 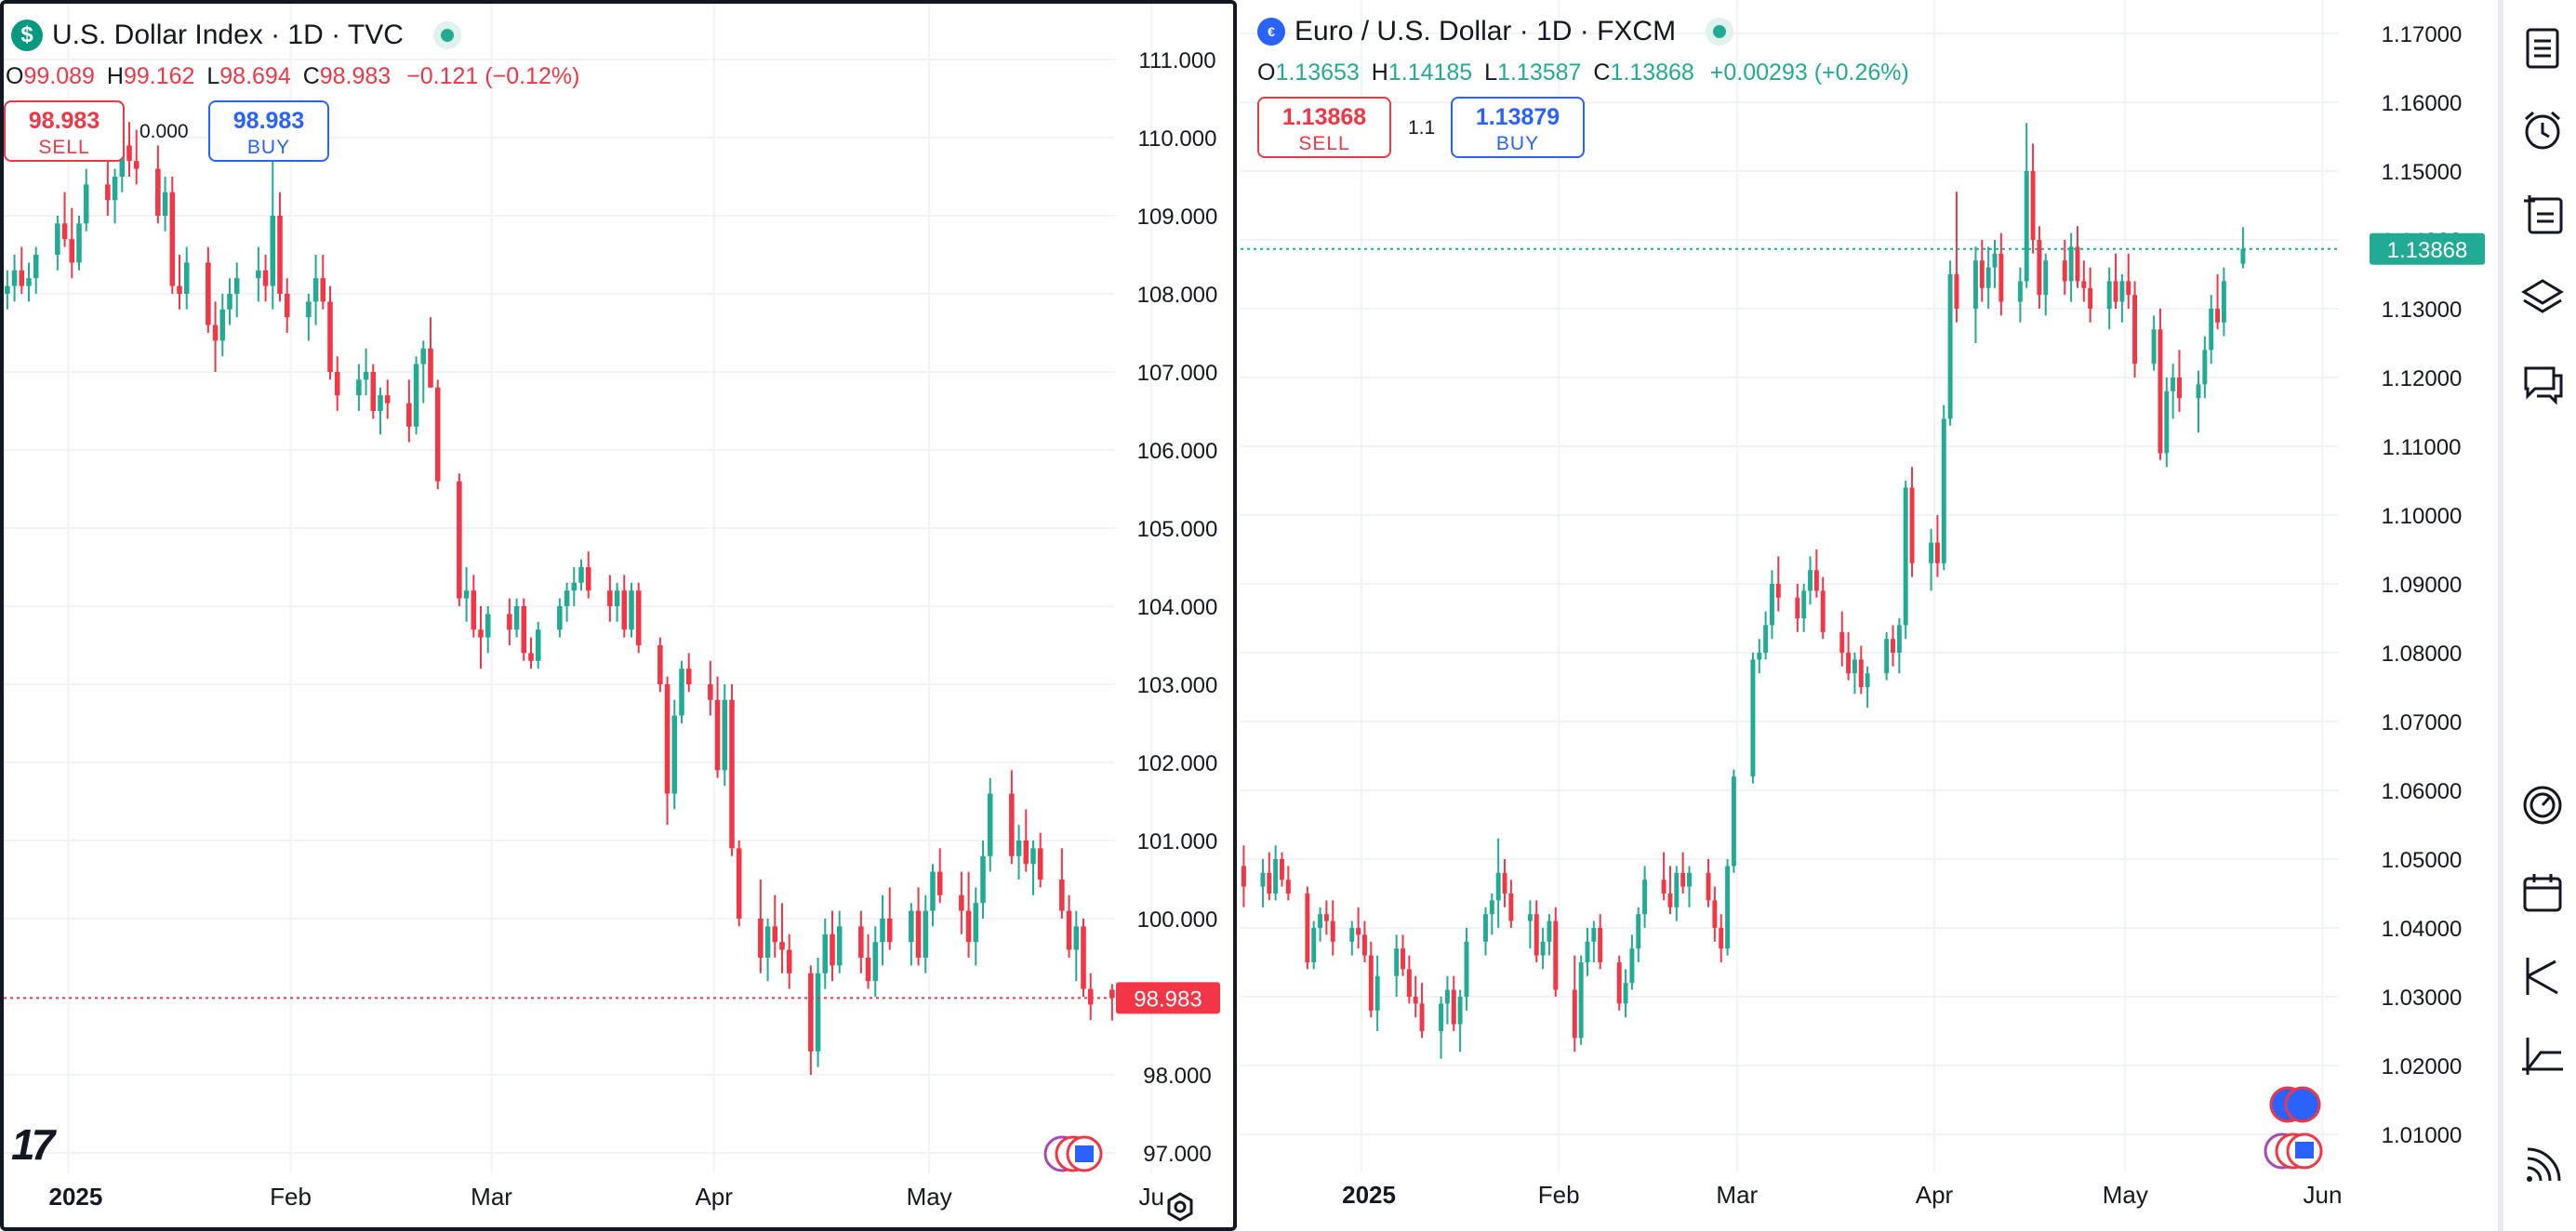 I want to click on sell-button: 98.983 SELL, so click(x=64, y=131).